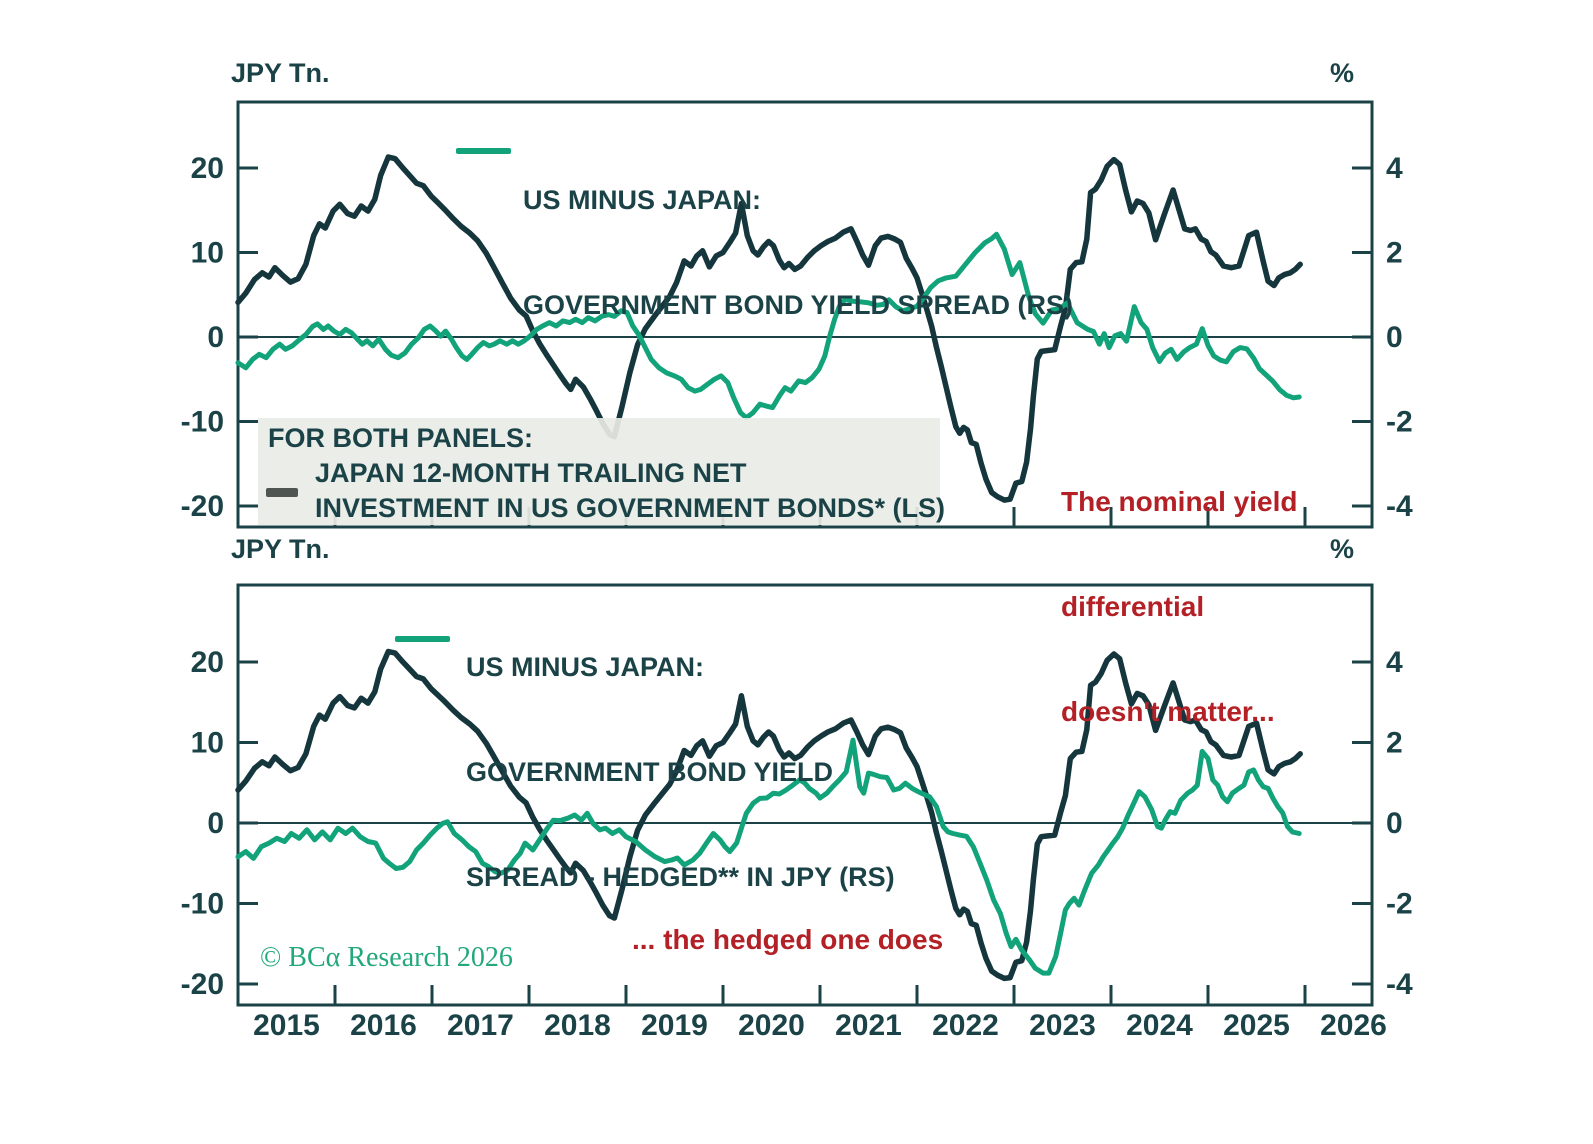 Image resolution: width=1593 pixels, height=1144 pixels. I want to click on right-tick-label-top: -2, so click(1399, 422).